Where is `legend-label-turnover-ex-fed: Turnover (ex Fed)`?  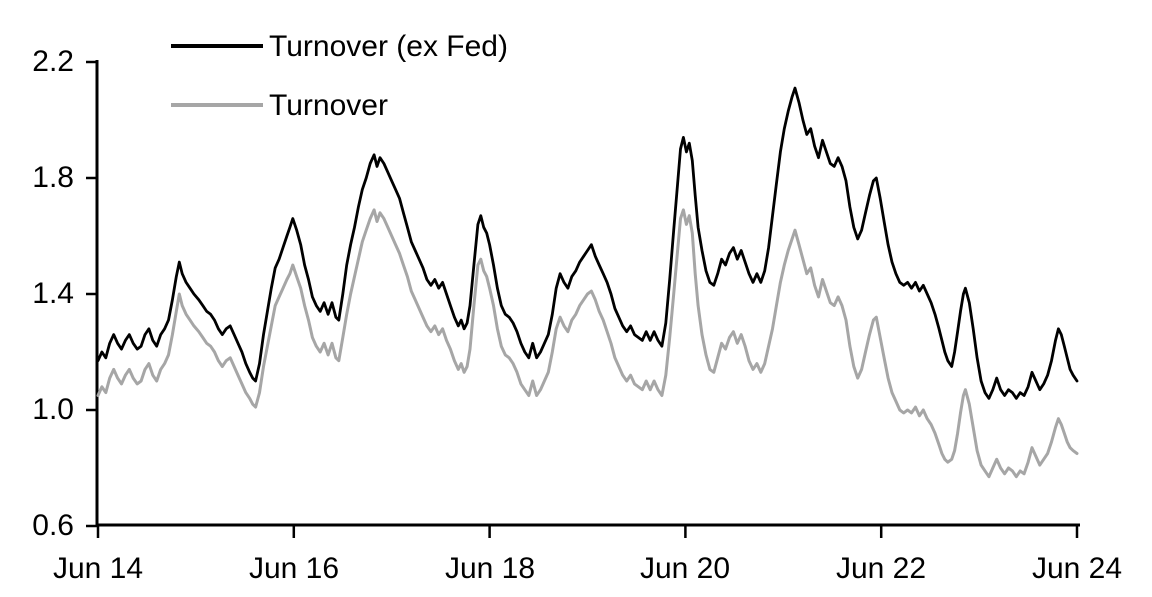 legend-label-turnover-ex-fed: Turnover (ex Fed) is located at coordinates (388, 46).